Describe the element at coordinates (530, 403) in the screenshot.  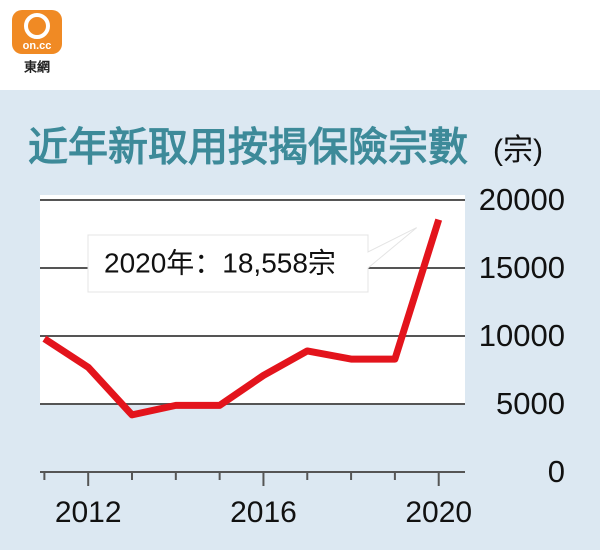
I see `y-tick-label: 5000` at that location.